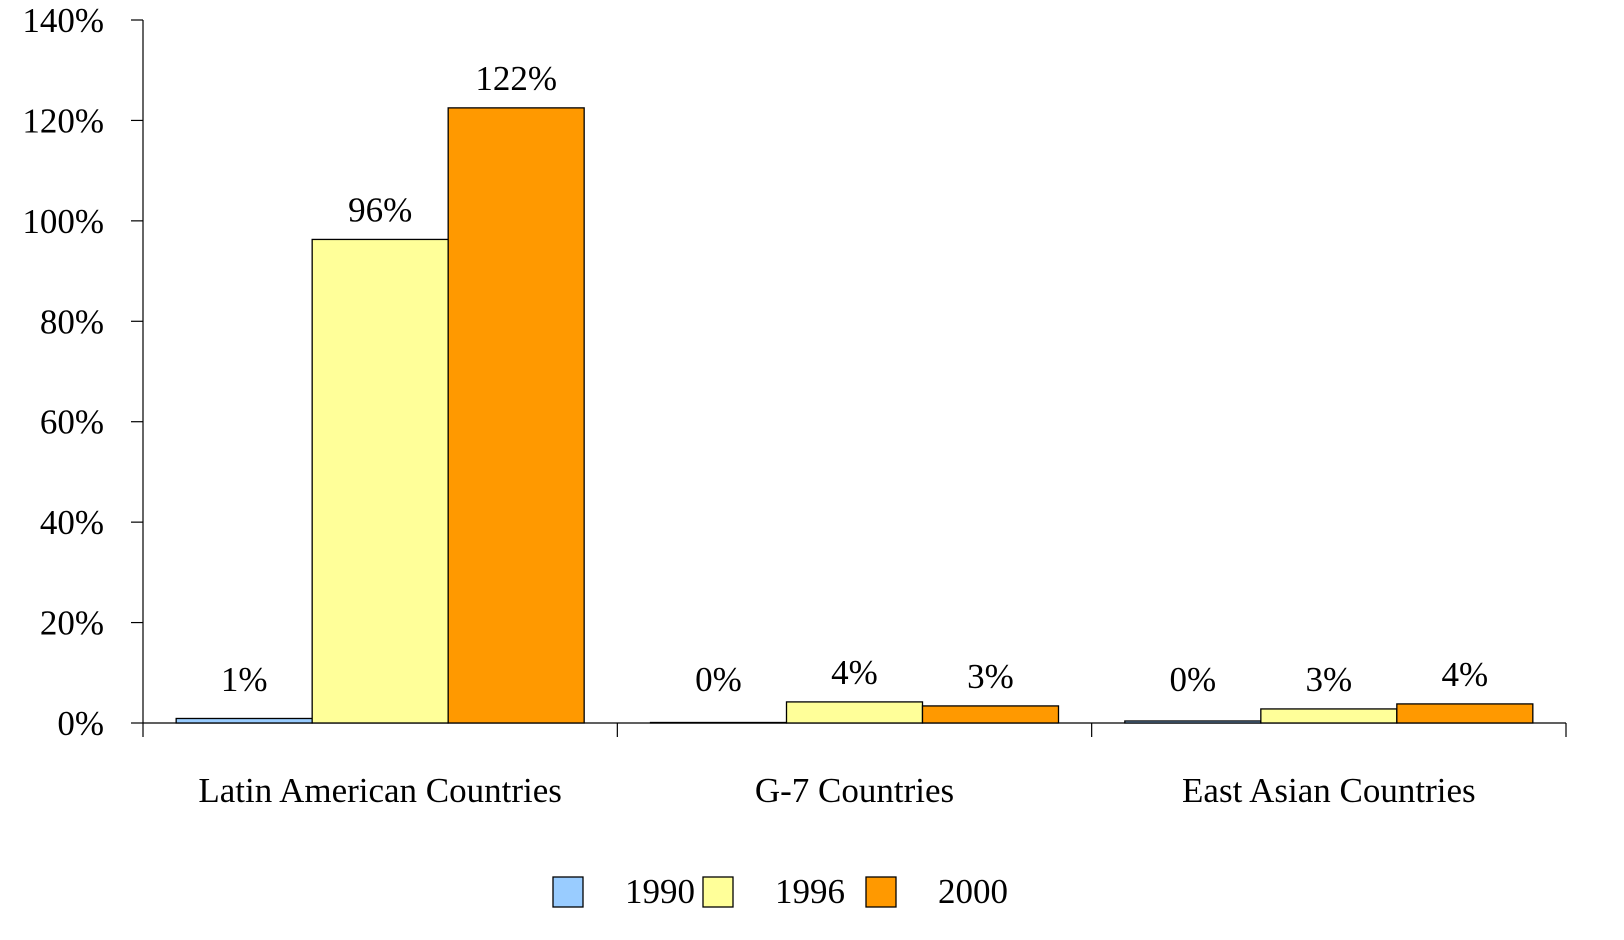 Image resolution: width=1624 pixels, height=940 pixels. Describe the element at coordinates (718, 892) in the screenshot. I see `legend-swatch-1996` at that location.